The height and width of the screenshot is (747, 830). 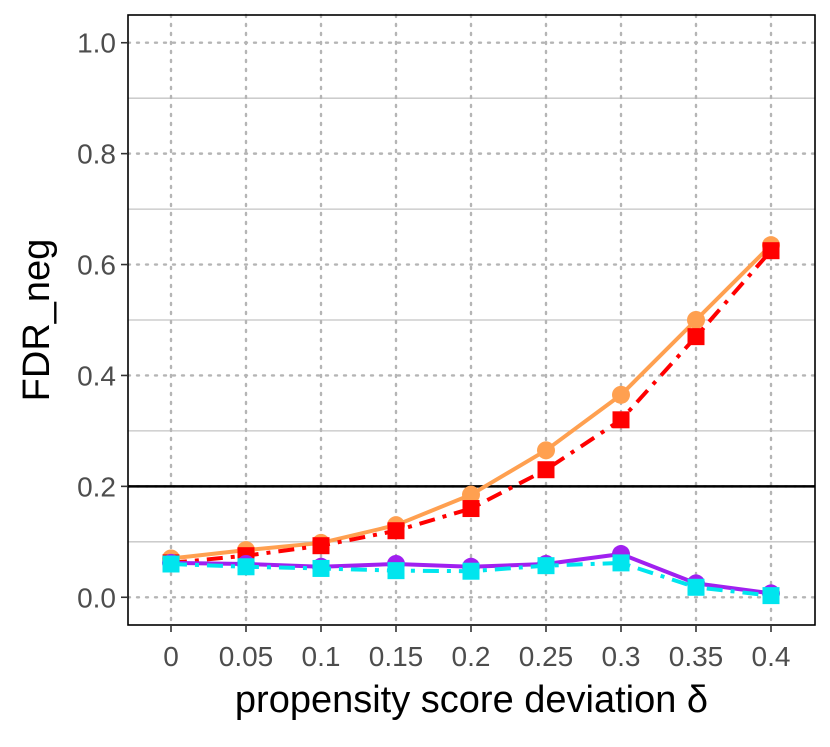 What do you see at coordinates (321, 656) in the screenshot?
I see `x-tick-label: 0.1` at bounding box center [321, 656].